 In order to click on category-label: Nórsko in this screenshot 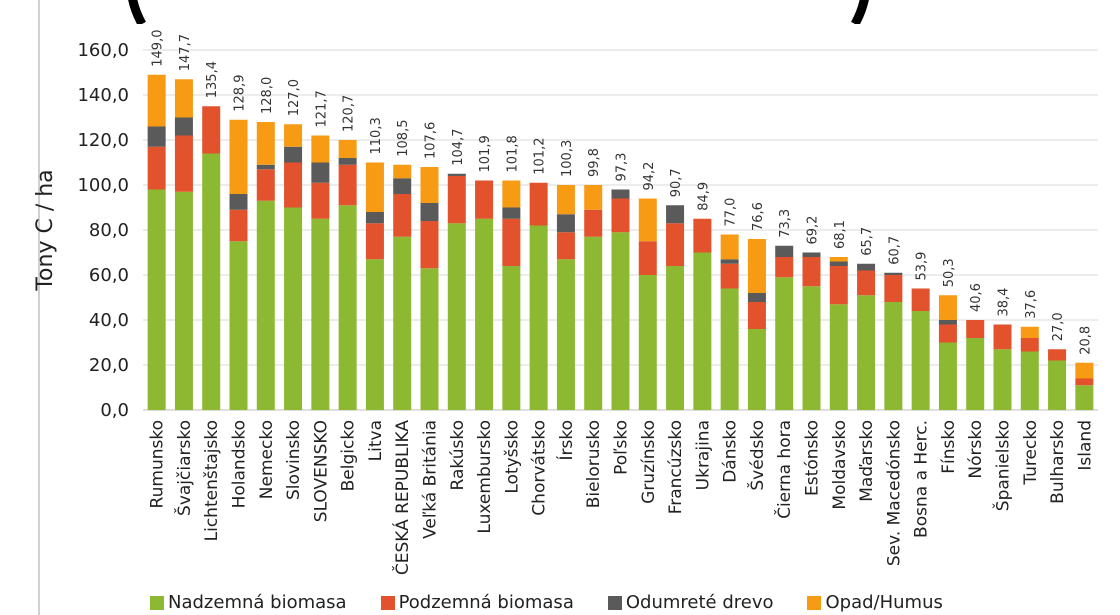, I will do `click(976, 449)`.